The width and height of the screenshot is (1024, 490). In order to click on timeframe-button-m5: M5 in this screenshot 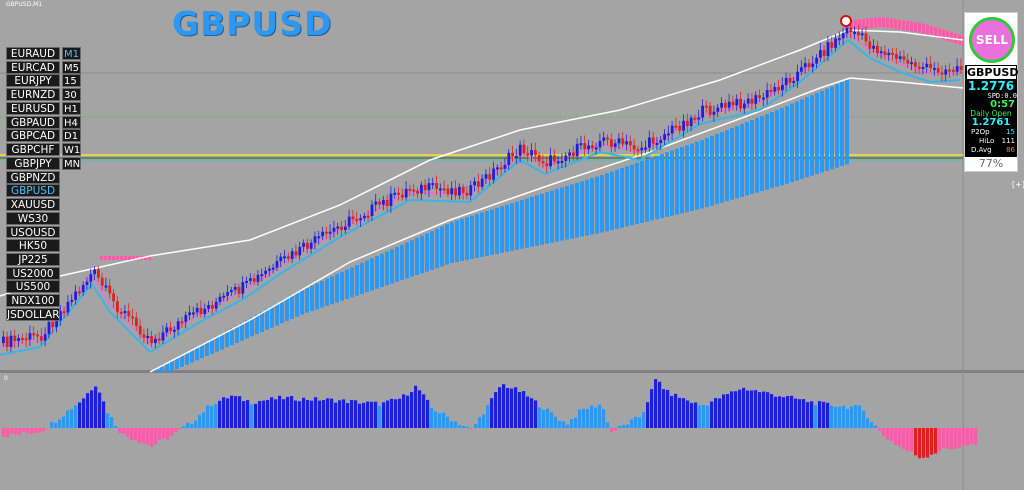, I will do `click(71, 67)`.